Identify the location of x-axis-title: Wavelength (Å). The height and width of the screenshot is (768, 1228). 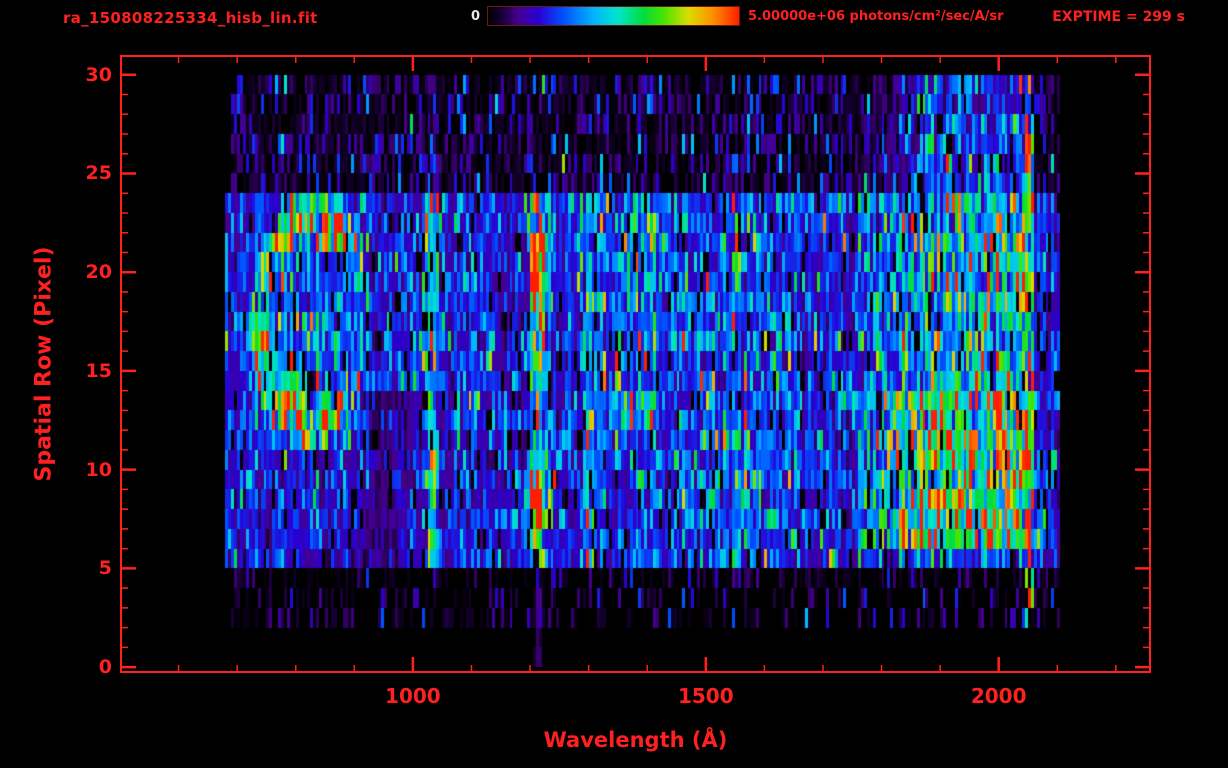
(635, 740).